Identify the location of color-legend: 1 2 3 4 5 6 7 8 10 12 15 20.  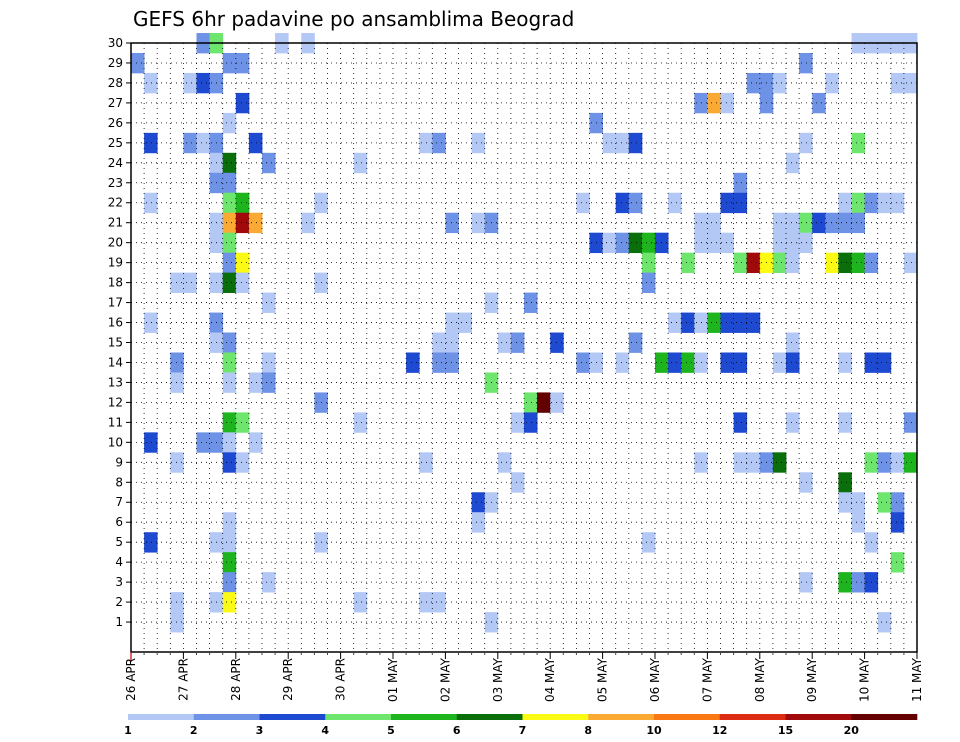
(521, 725).